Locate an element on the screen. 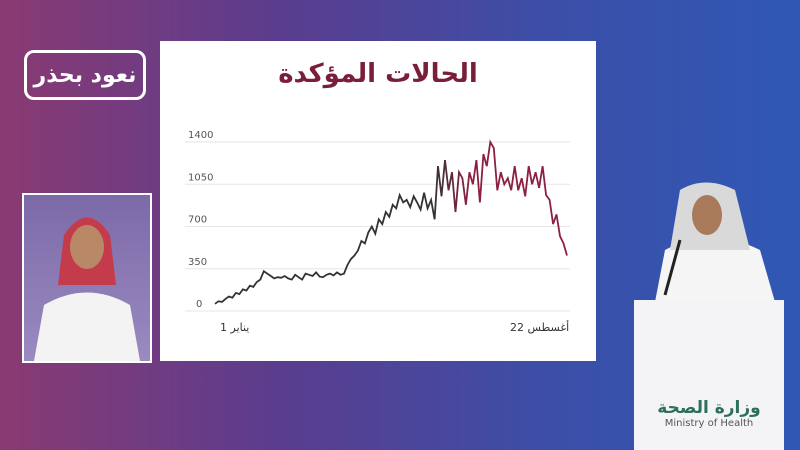 This screenshot has width=800, height=450. y-tick-label: 350 is located at coordinates (197, 262).